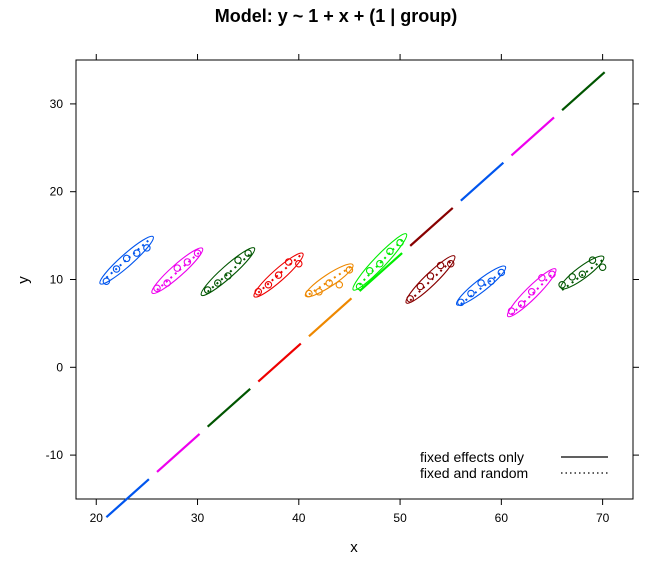 The image size is (672, 576). Describe the element at coordinates (354, 547) in the screenshot. I see `x-axis-label: x` at that location.